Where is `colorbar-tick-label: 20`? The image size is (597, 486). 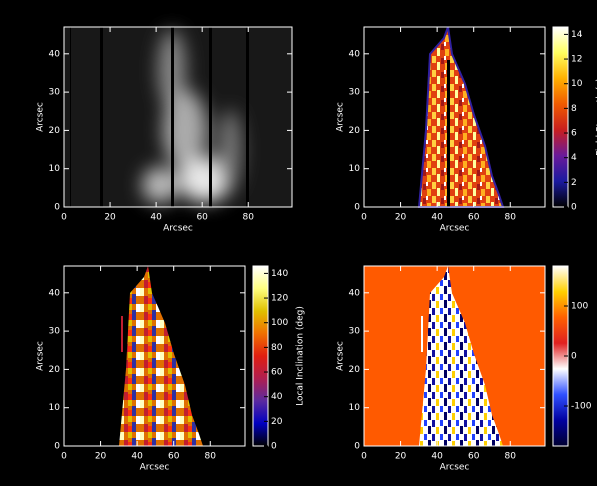 colorbar-tick-label: 20 is located at coordinates (277, 422).